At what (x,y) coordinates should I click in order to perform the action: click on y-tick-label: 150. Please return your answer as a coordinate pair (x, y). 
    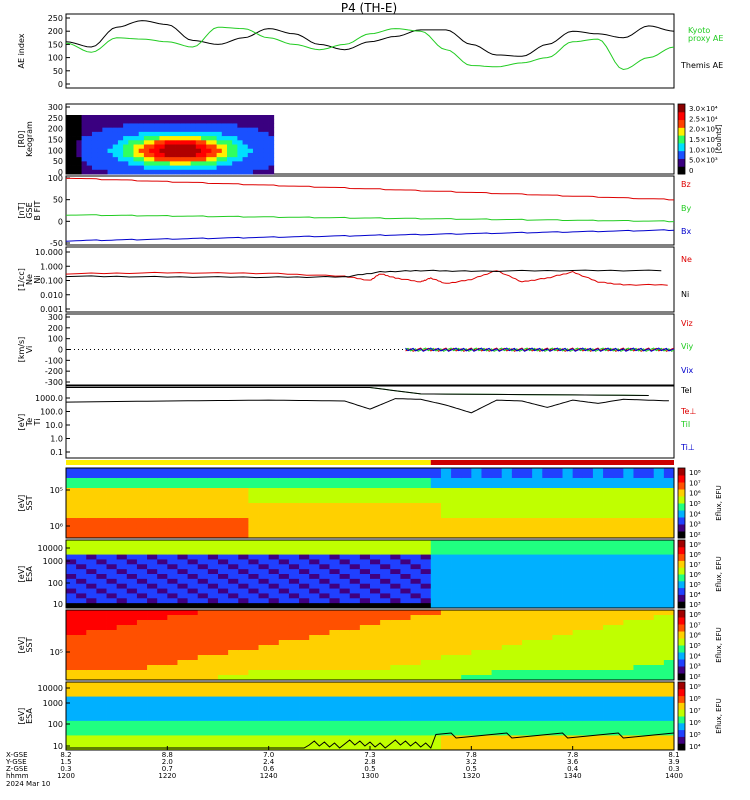
    Looking at the image, I should click on (55, 44).